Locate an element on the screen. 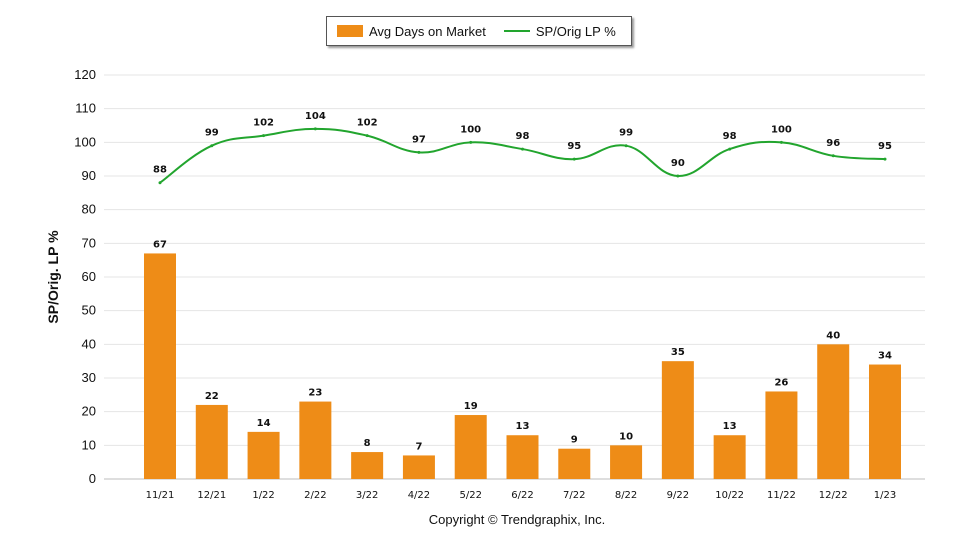 The height and width of the screenshot is (550, 960). y-tick-label: 20 is located at coordinates (89, 411).